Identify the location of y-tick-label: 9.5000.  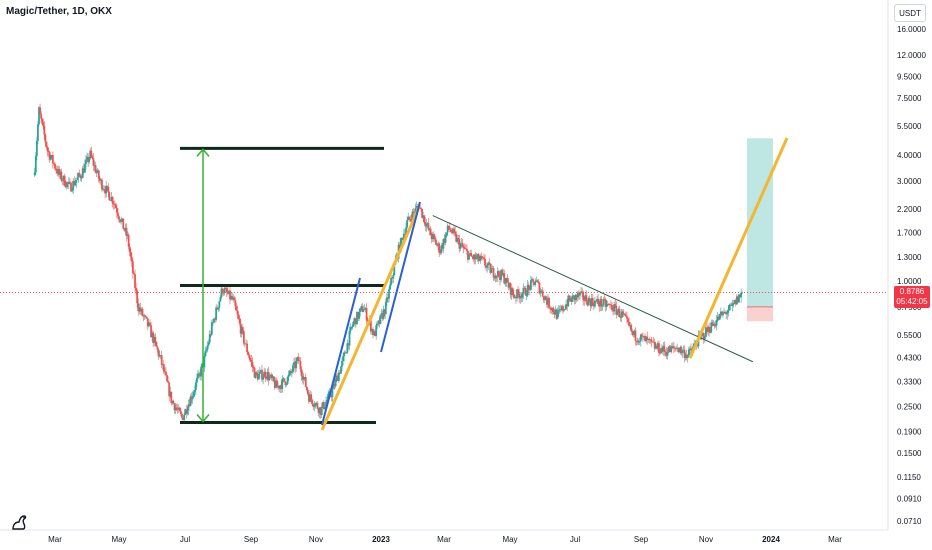
(909, 76).